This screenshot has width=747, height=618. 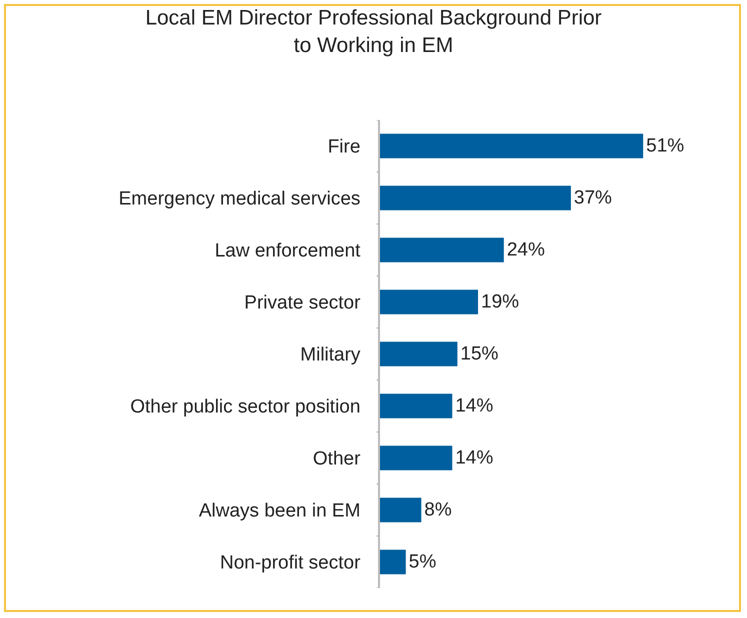 What do you see at coordinates (438, 510) in the screenshot?
I see `data-label: 8%` at bounding box center [438, 510].